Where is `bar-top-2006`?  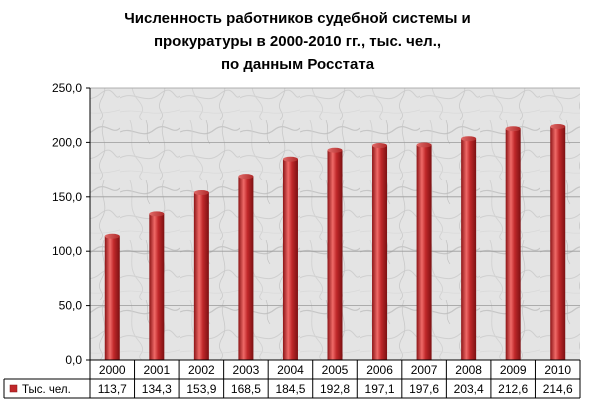
bar-top-2006 is located at coordinates (380, 146).